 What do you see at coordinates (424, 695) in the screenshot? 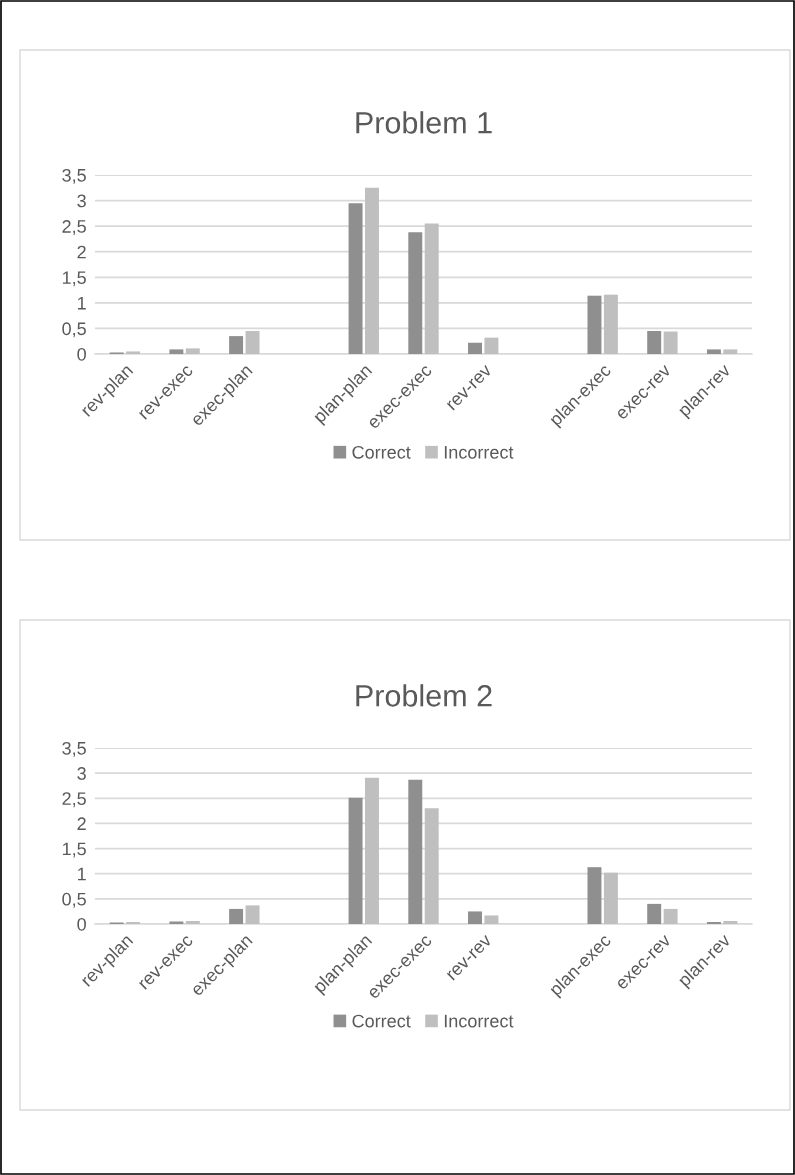
I see `chart-title: Problem 2` at bounding box center [424, 695].